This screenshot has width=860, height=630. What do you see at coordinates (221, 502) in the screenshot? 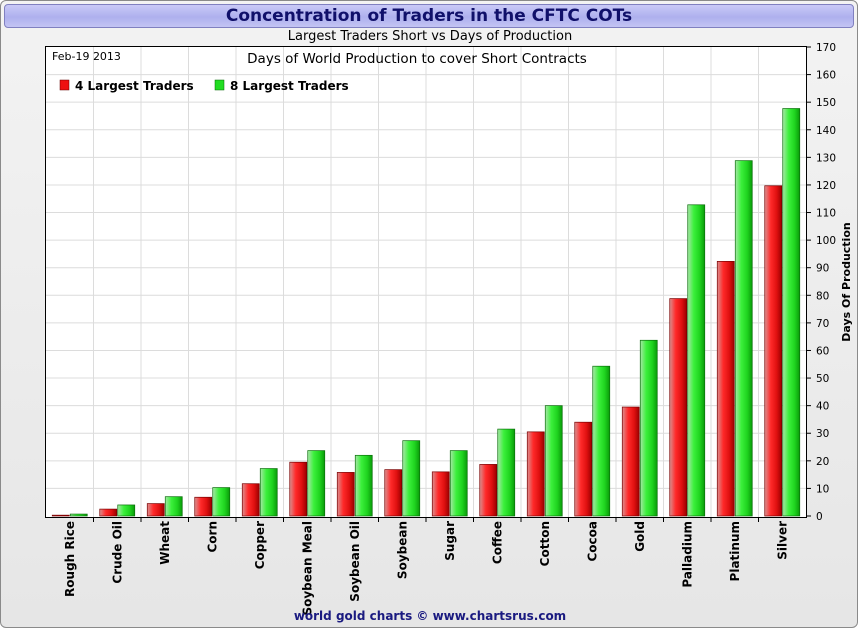
I see `bar-8-largest-corn` at bounding box center [221, 502].